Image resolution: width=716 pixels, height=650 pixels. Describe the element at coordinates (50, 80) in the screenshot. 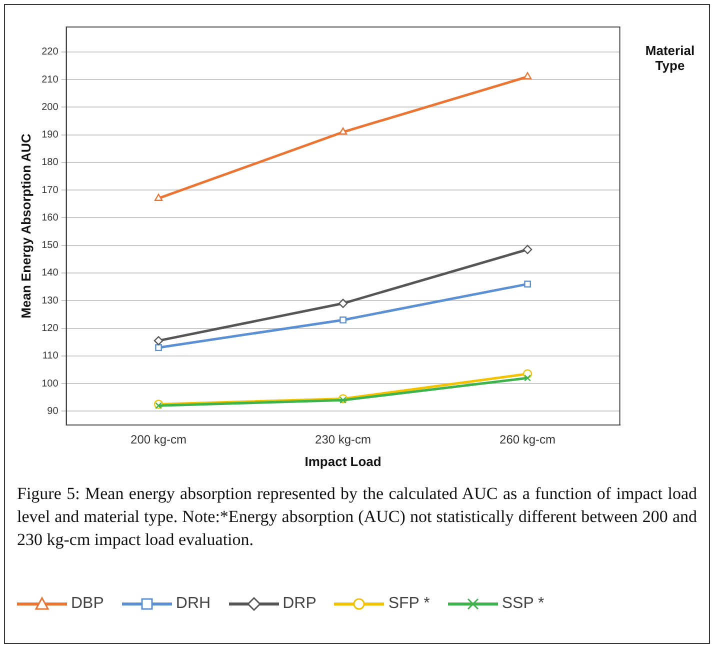

I see `y-tick-label: 210` at that location.